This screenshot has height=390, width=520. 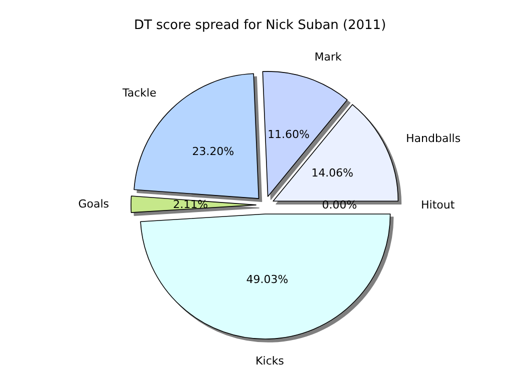 I want to click on data-label: 11.60%, so click(x=289, y=134).